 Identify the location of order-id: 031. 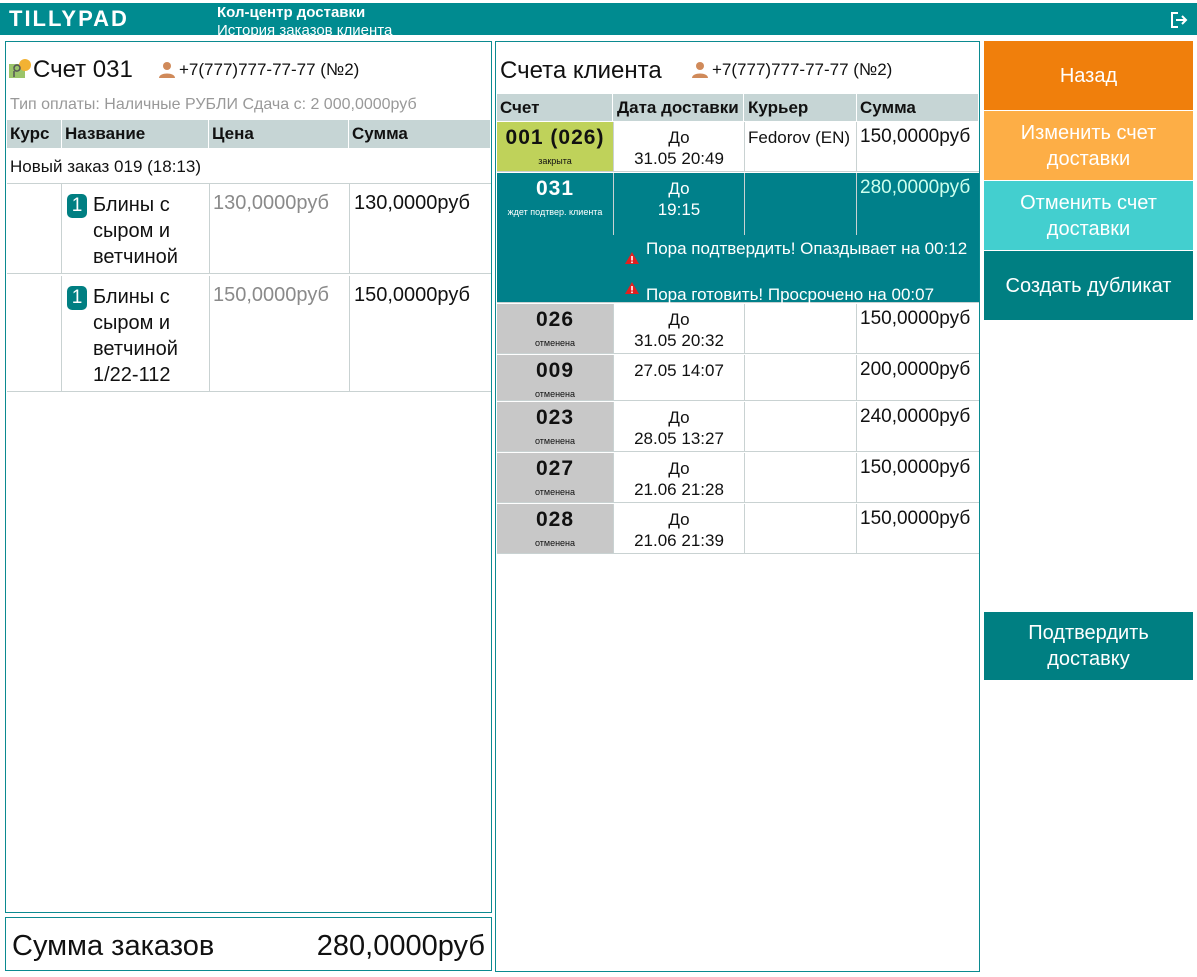
(555, 188).